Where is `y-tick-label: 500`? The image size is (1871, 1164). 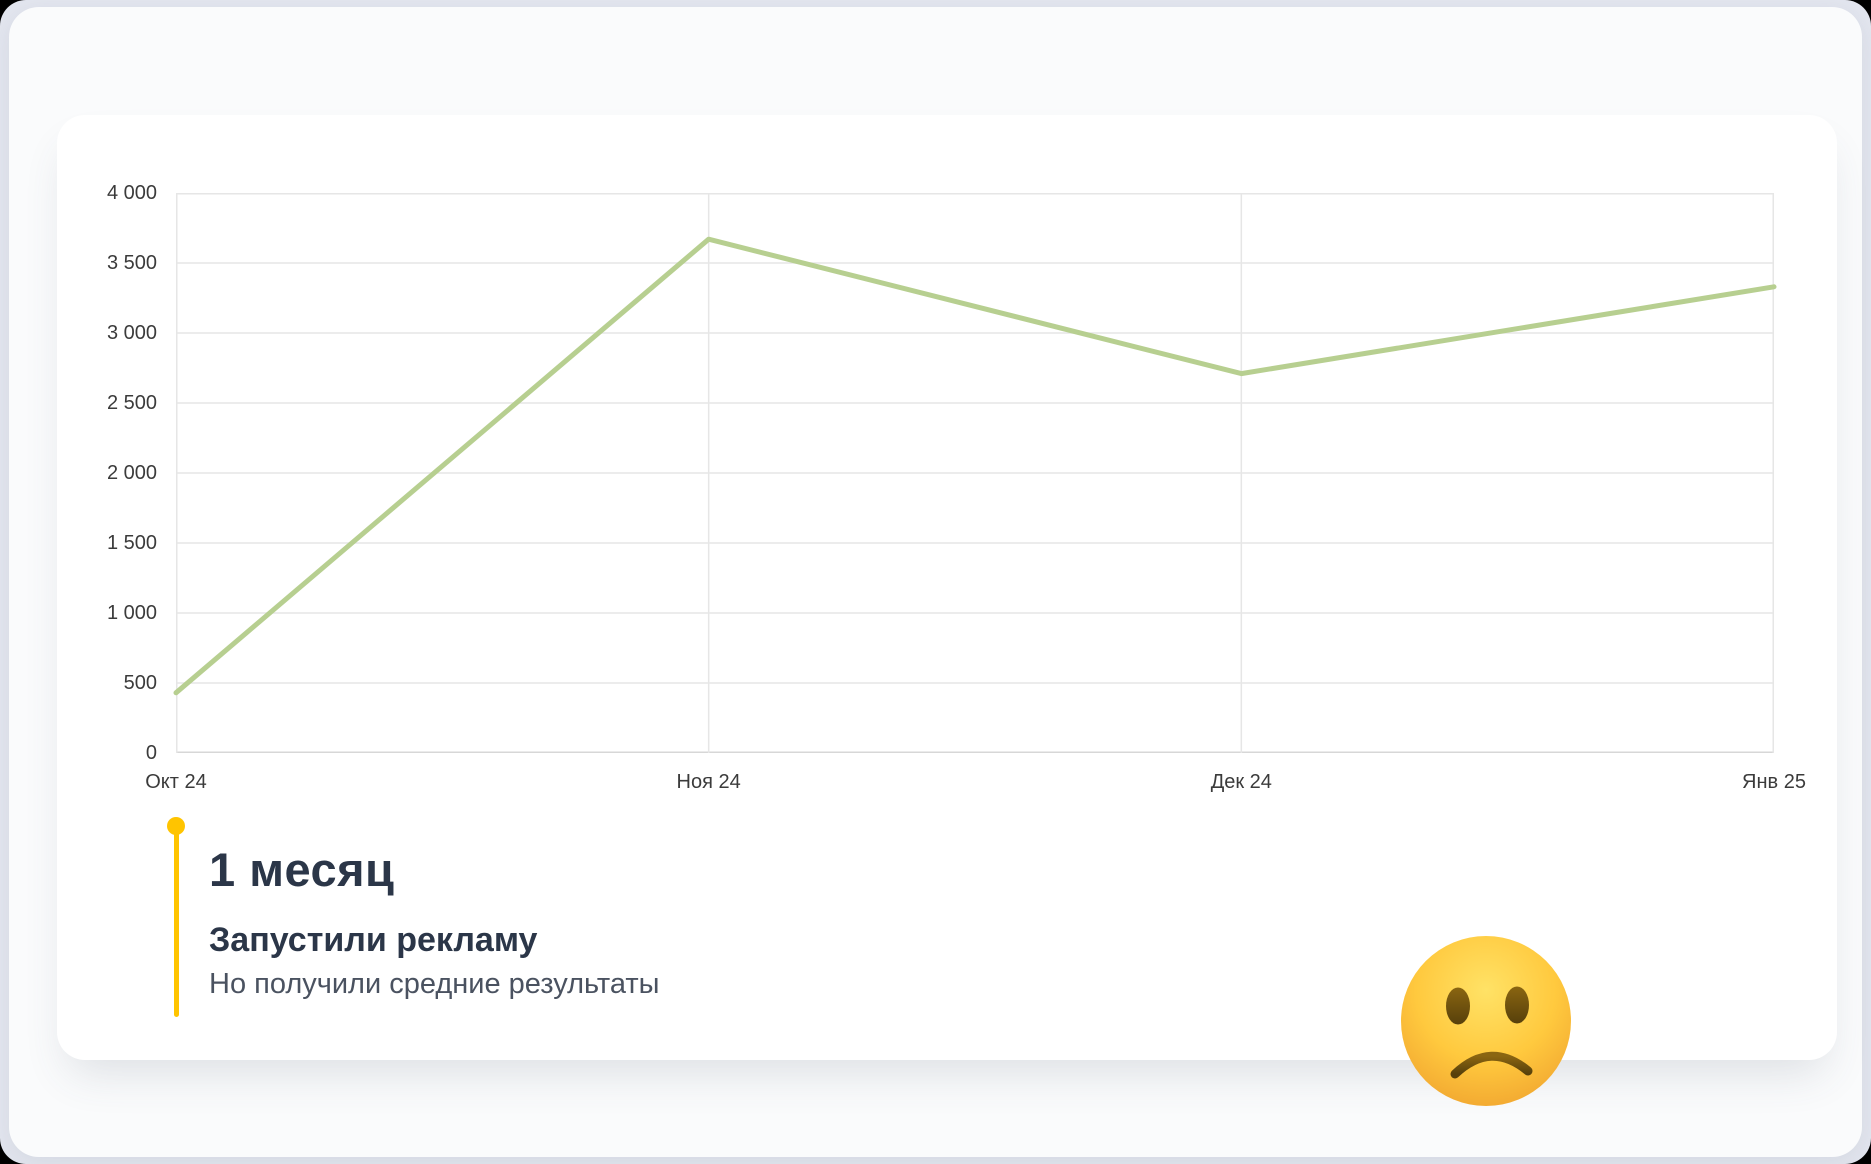
y-tick-label: 500 is located at coordinates (140, 683).